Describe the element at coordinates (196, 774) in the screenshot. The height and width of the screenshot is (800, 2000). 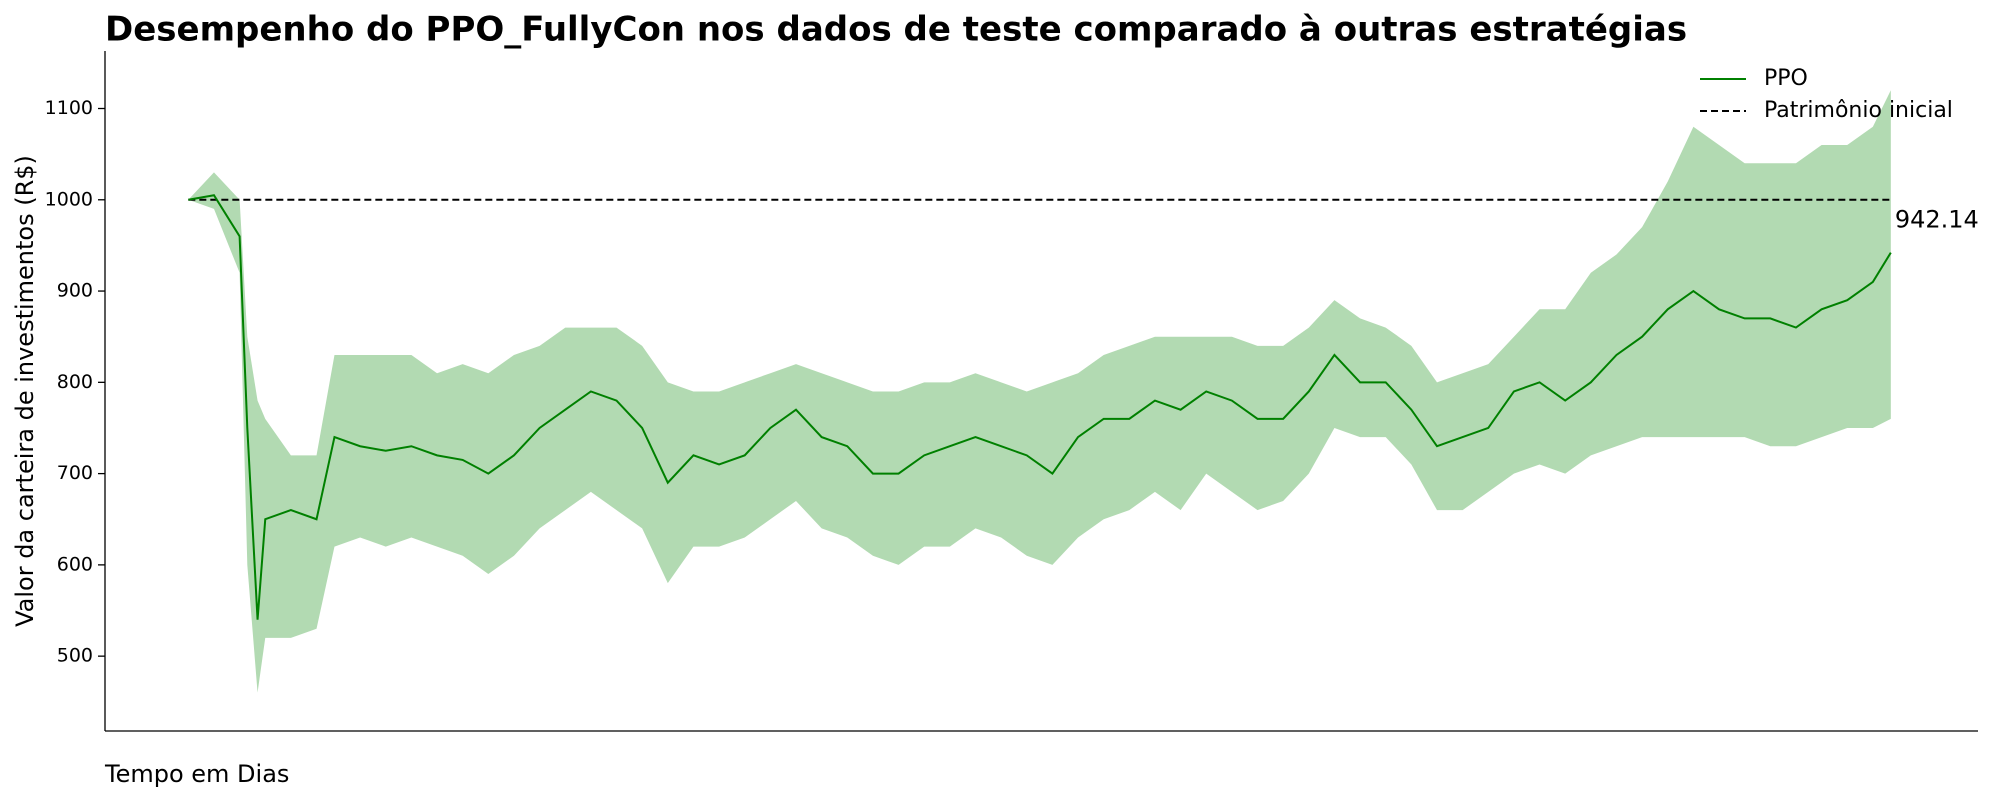
I see `x-axis-label: Tempo em Dias` at that location.